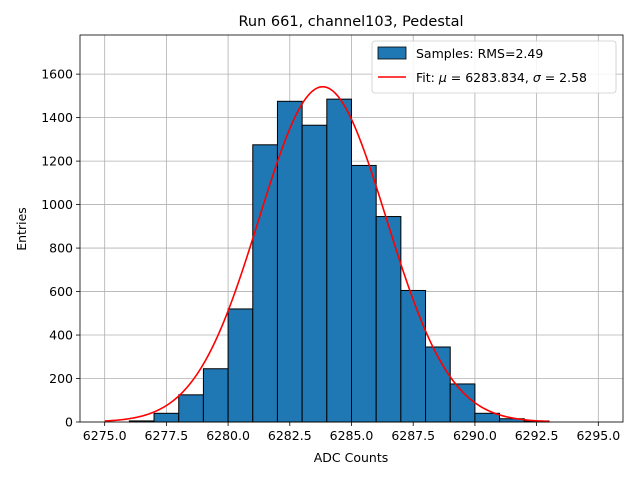 The height and width of the screenshot is (485, 640). Describe the element at coordinates (351, 457) in the screenshot. I see `x-axis-label: ADC Counts` at that location.